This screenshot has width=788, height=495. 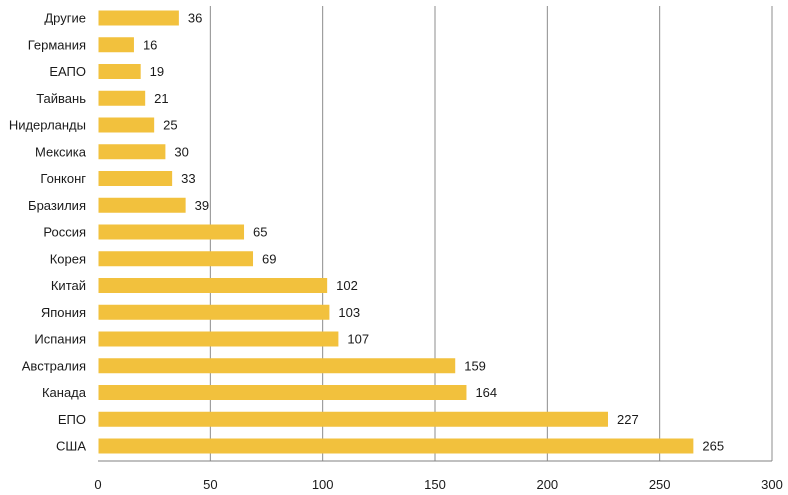 What do you see at coordinates (547, 484) in the screenshot?
I see `x-tick-label: 200` at bounding box center [547, 484].